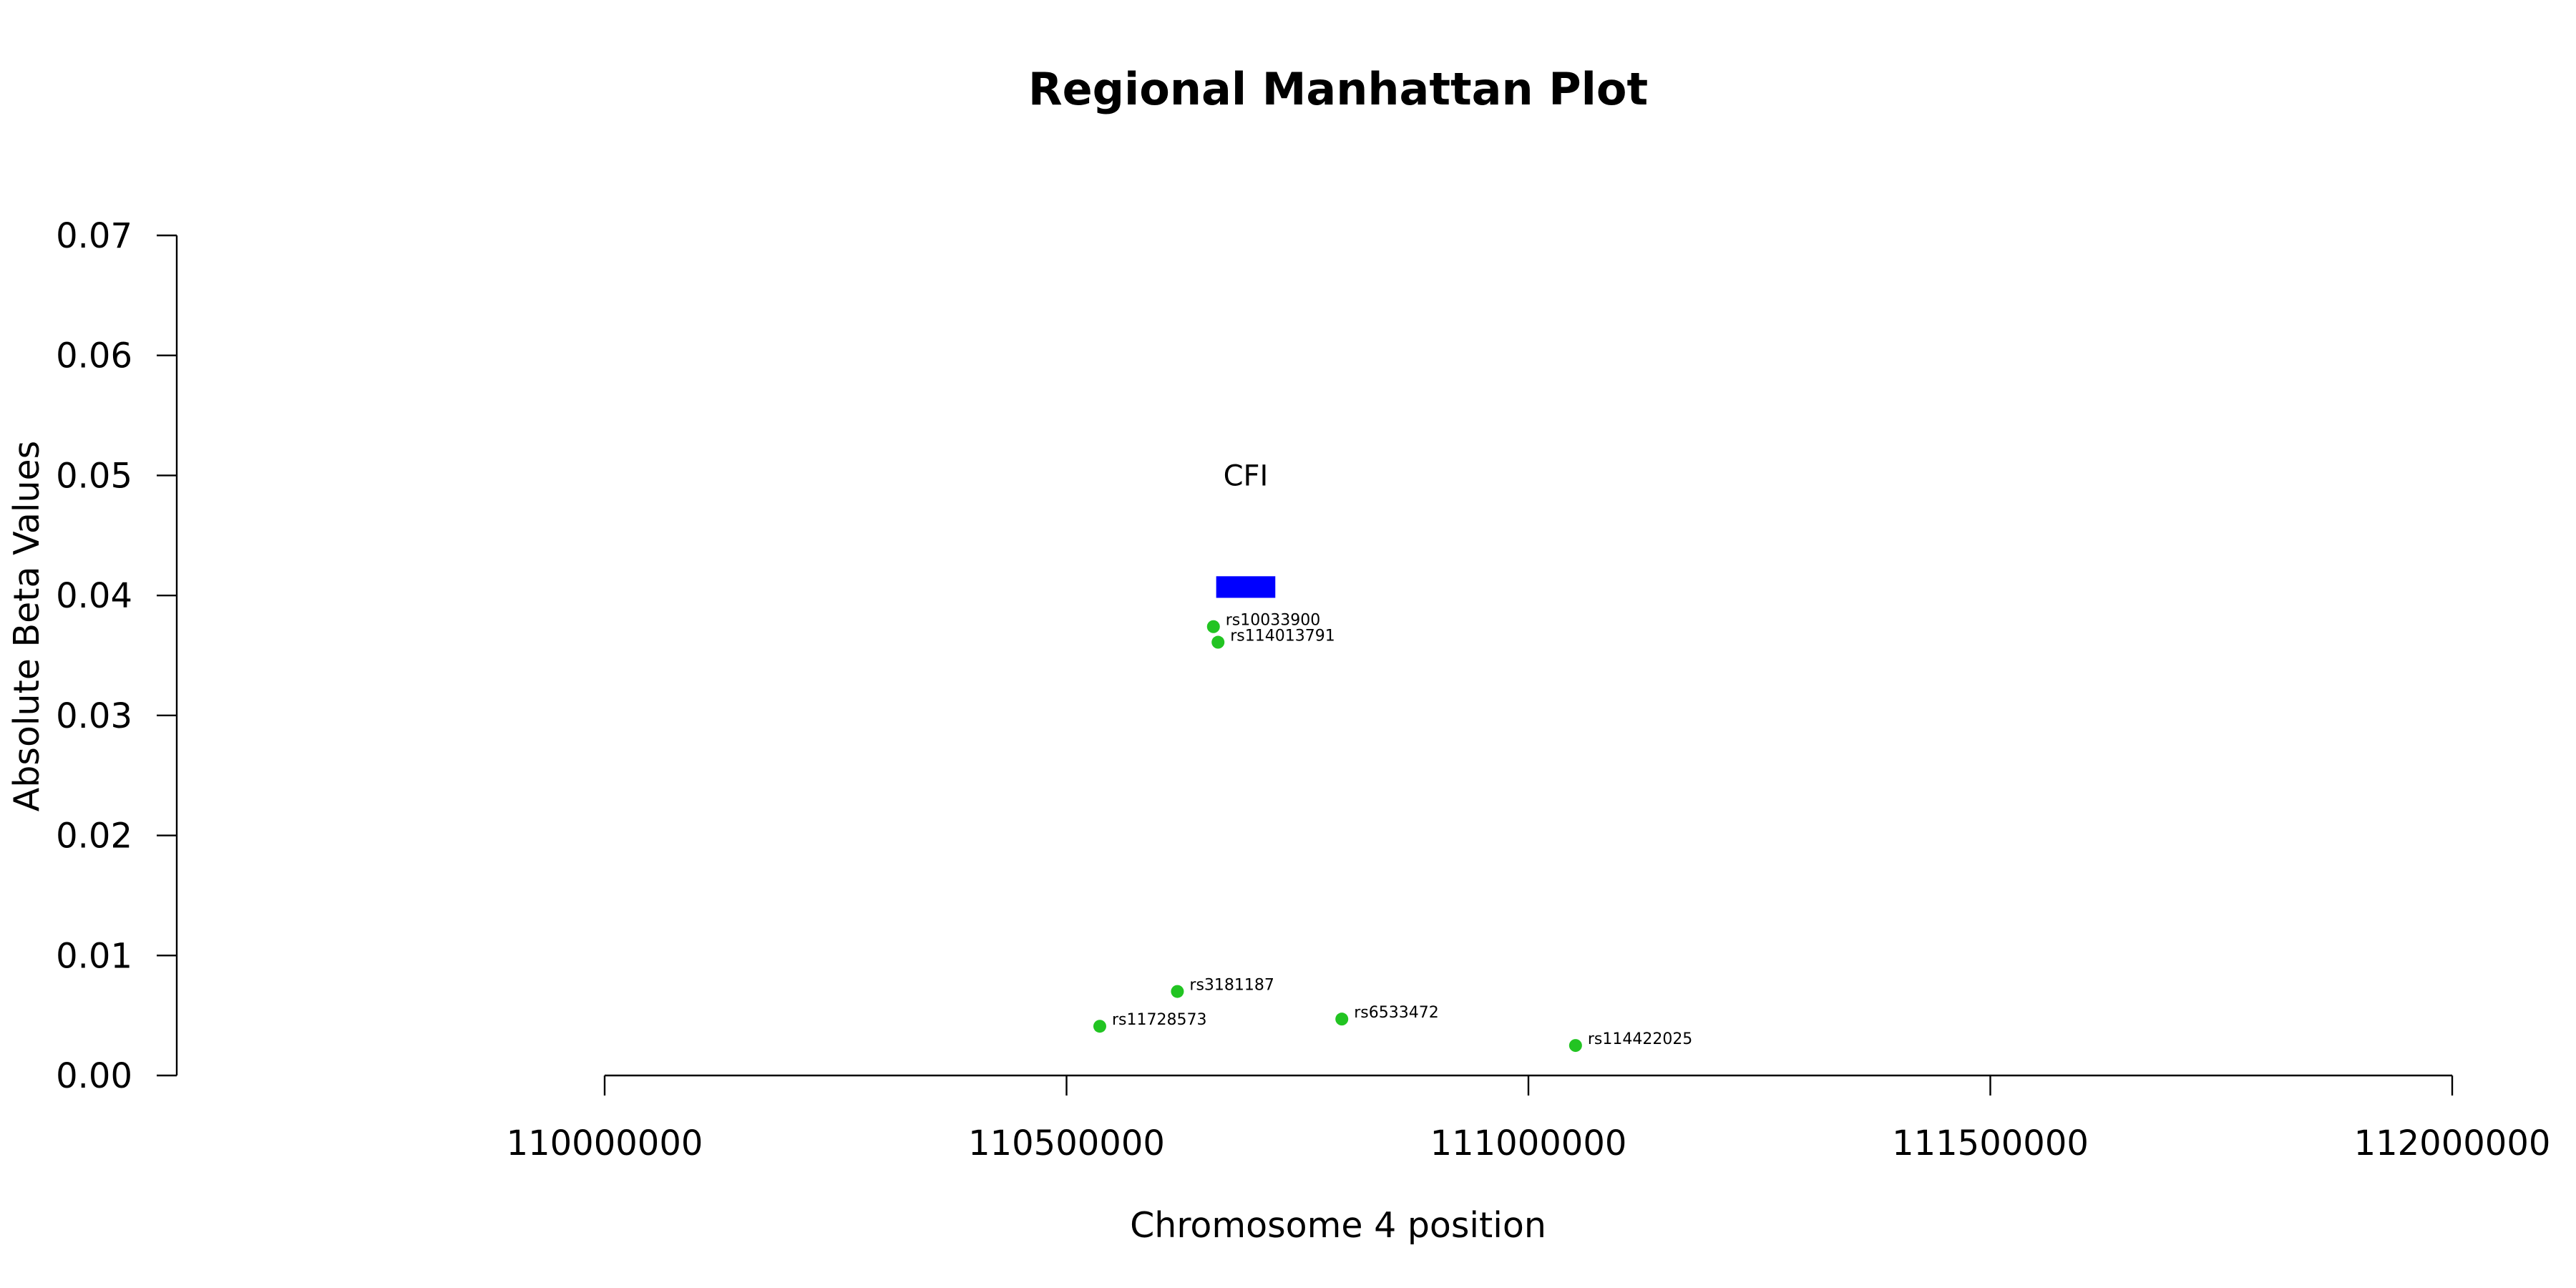 This screenshot has width=2576, height=1288. What do you see at coordinates (117, 656) in the screenshot?
I see `y-axis: 0.00 0.01 0.02 0.03 0.04 0.05 0.06 0.07` at bounding box center [117, 656].